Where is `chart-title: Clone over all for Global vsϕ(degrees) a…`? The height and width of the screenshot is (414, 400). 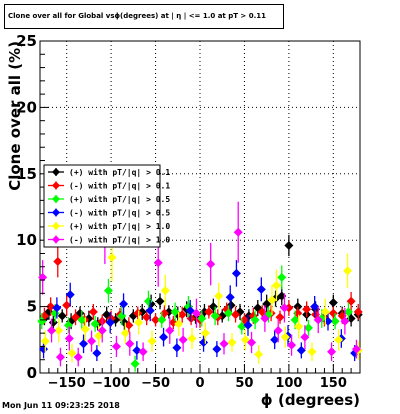
chart-title: Clone over all for Global vsϕ(degrees) a… is located at coordinates (144, 16).